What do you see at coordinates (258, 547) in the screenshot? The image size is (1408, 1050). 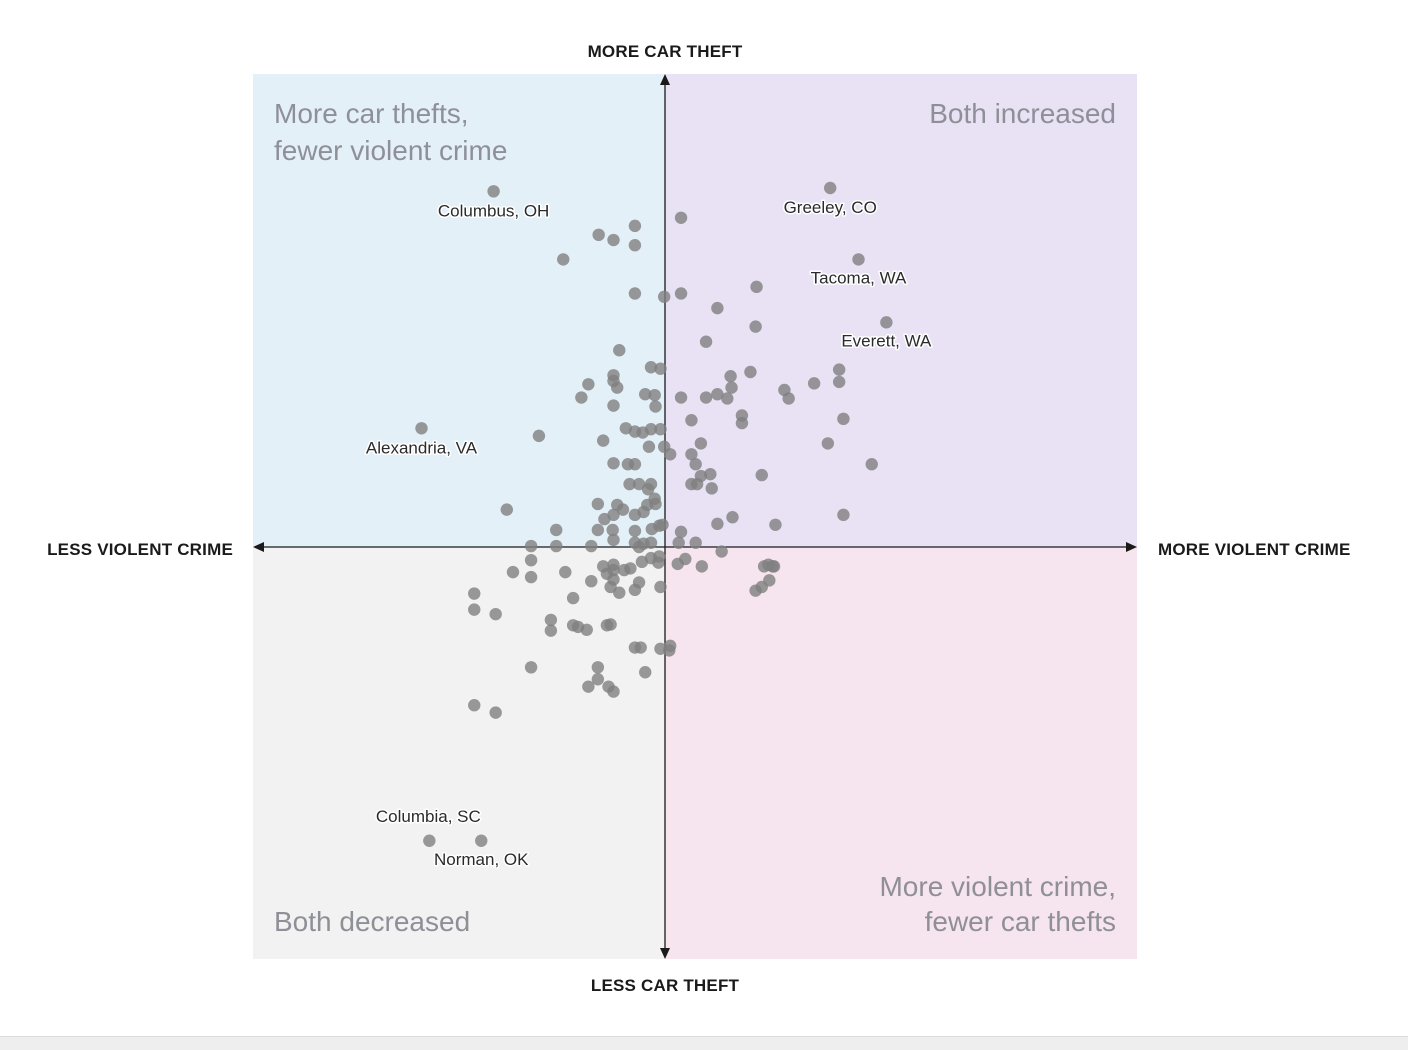 I see `x-axis-left-arrow` at bounding box center [258, 547].